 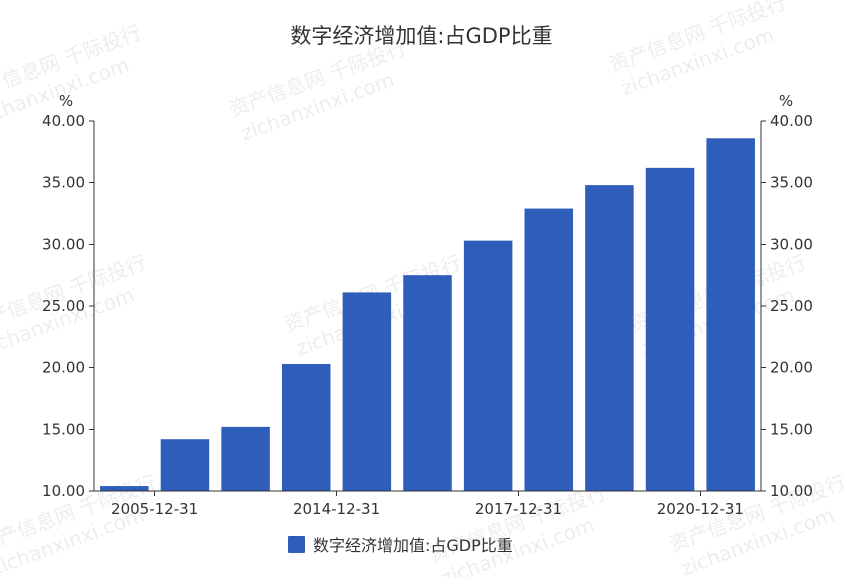 I want to click on legend: 数字经济增加值:占GDP比重, so click(x=400, y=545).